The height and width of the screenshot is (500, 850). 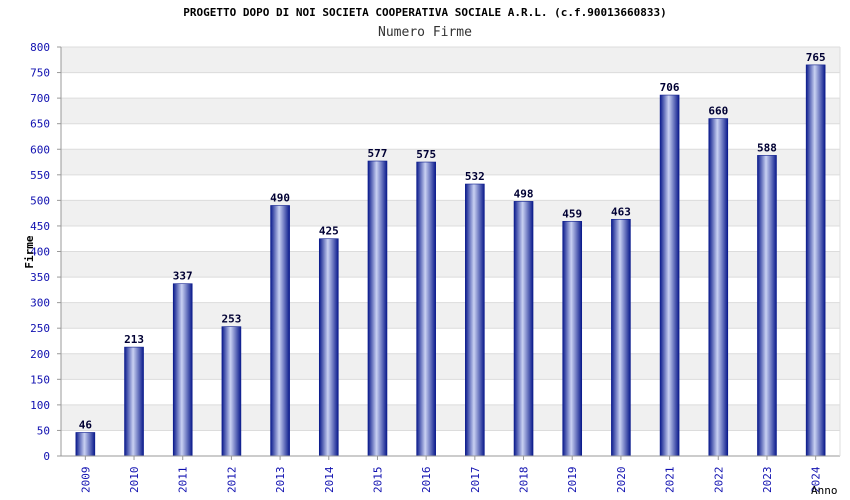 What do you see at coordinates (40, 379) in the screenshot?
I see `y-tick-label: 150` at bounding box center [40, 379].